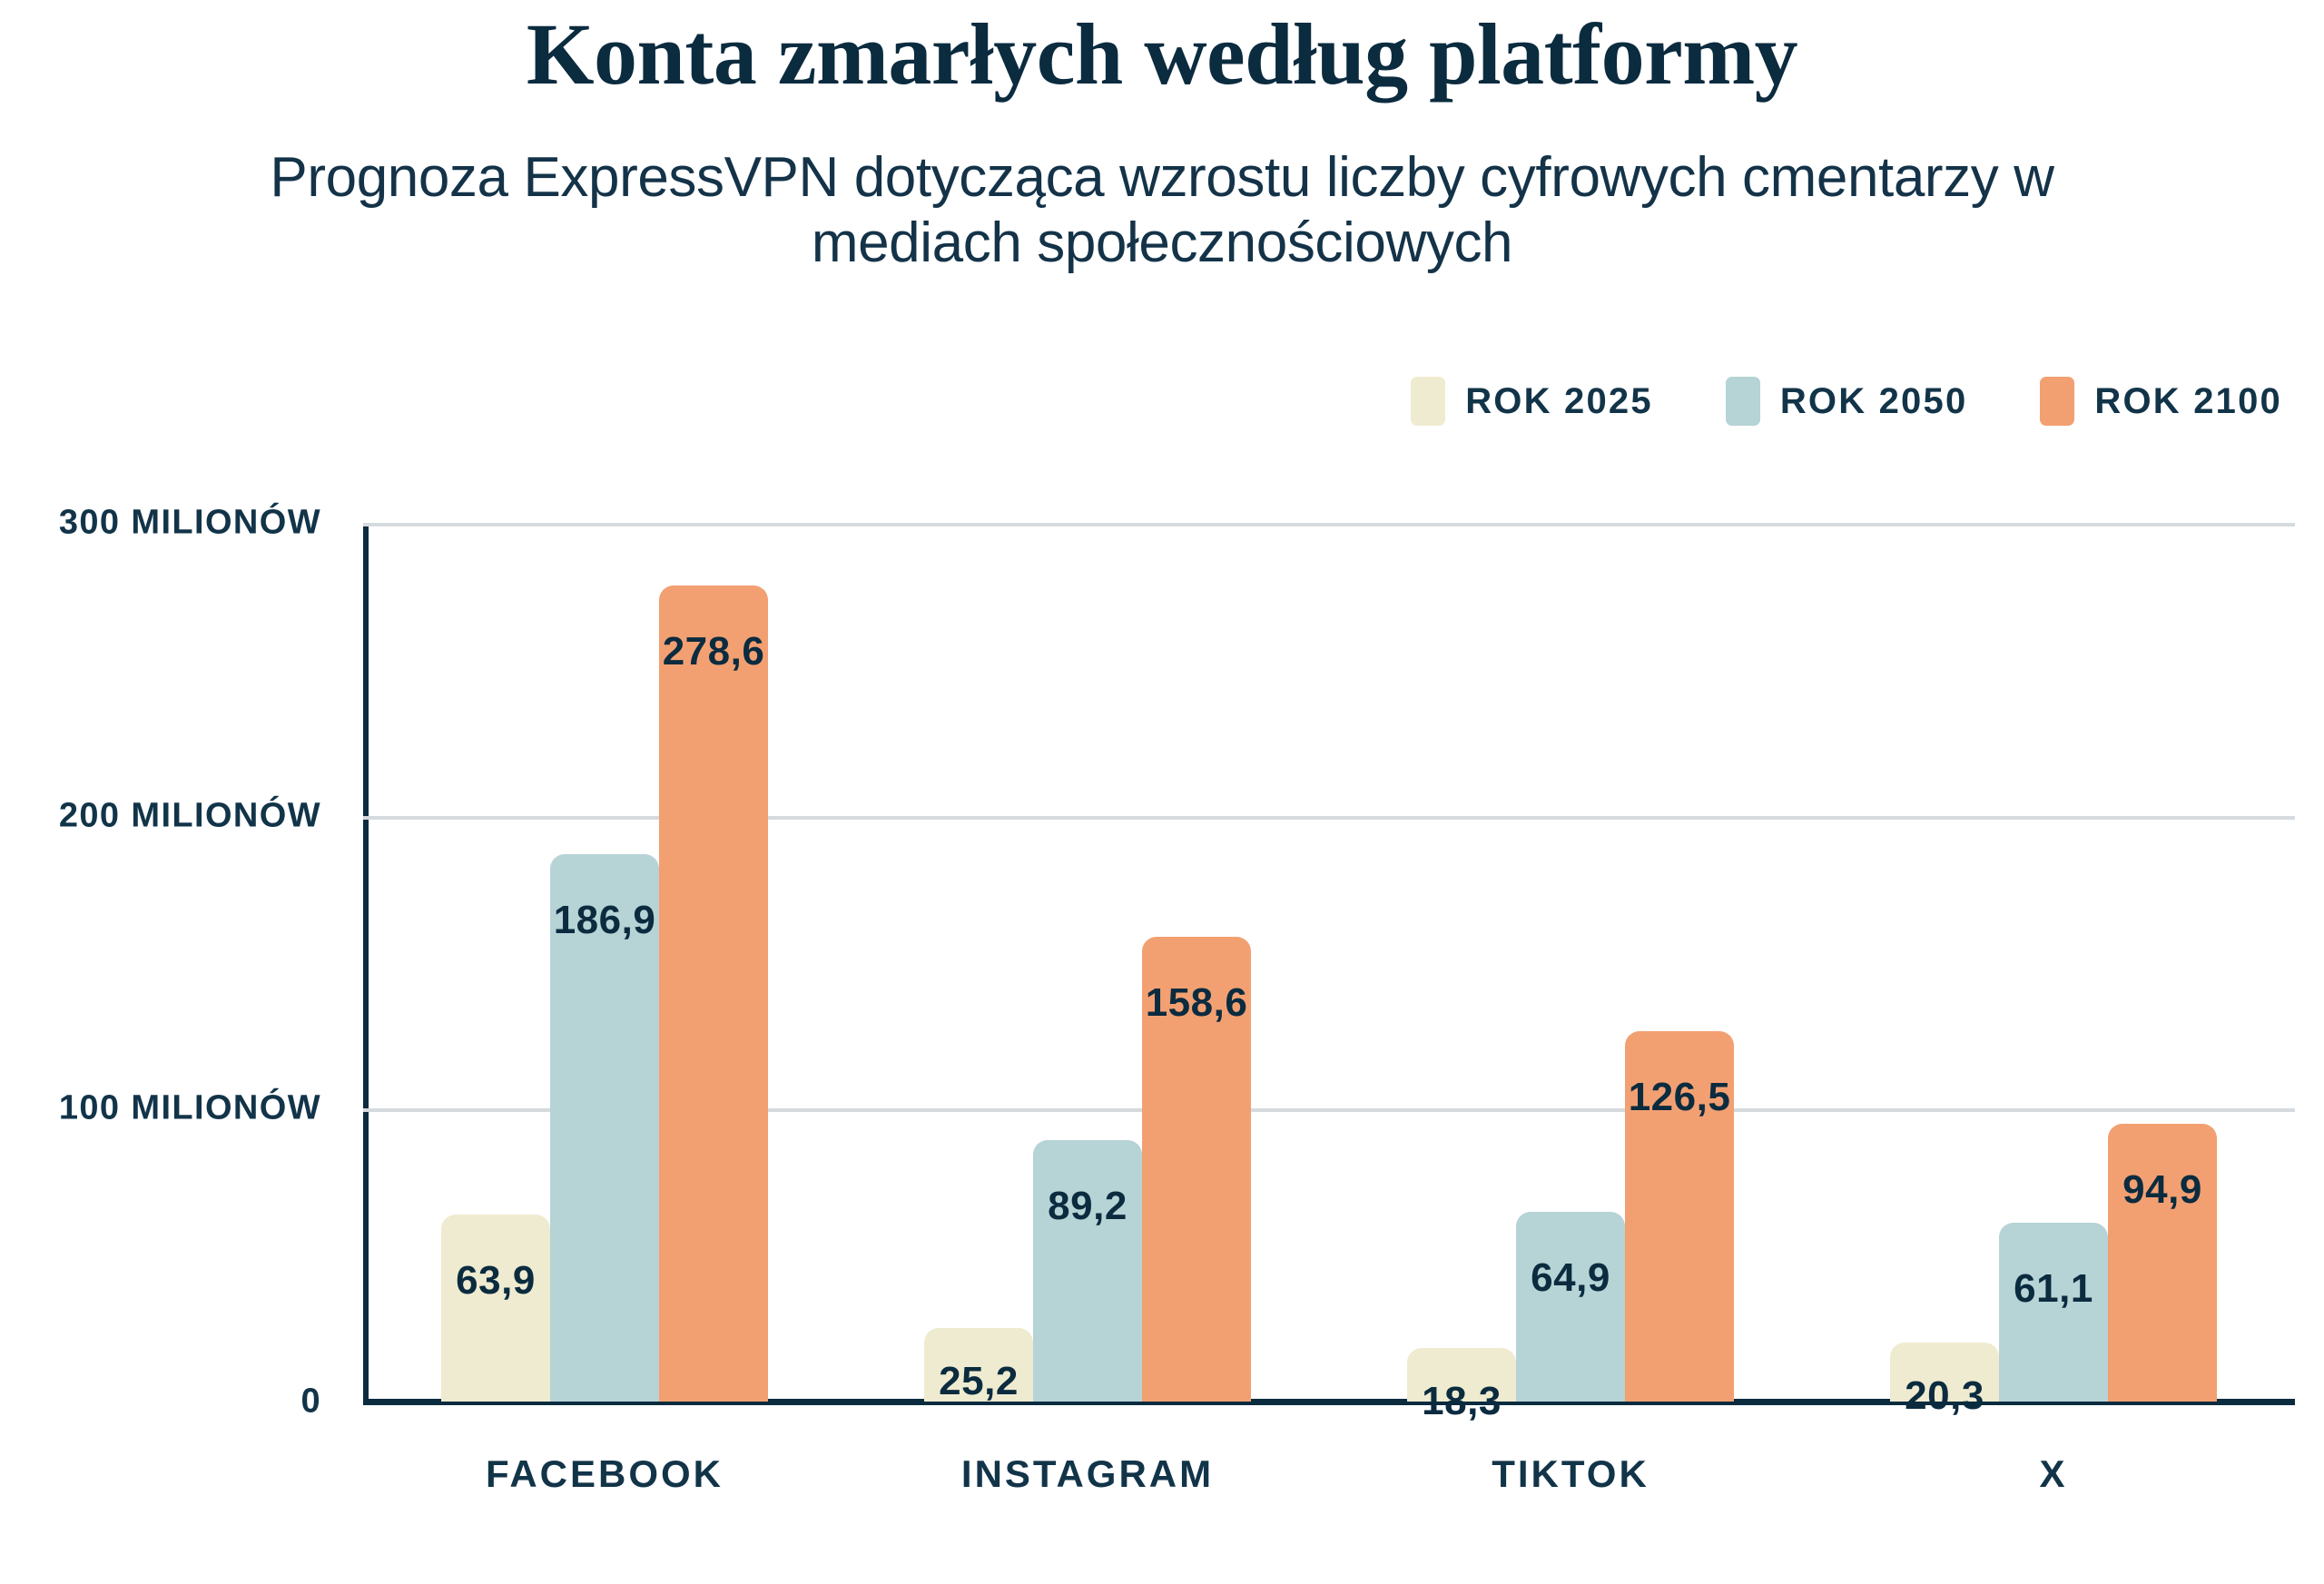  What do you see at coordinates (495, 1308) in the screenshot?
I see `bar: 63,9` at bounding box center [495, 1308].